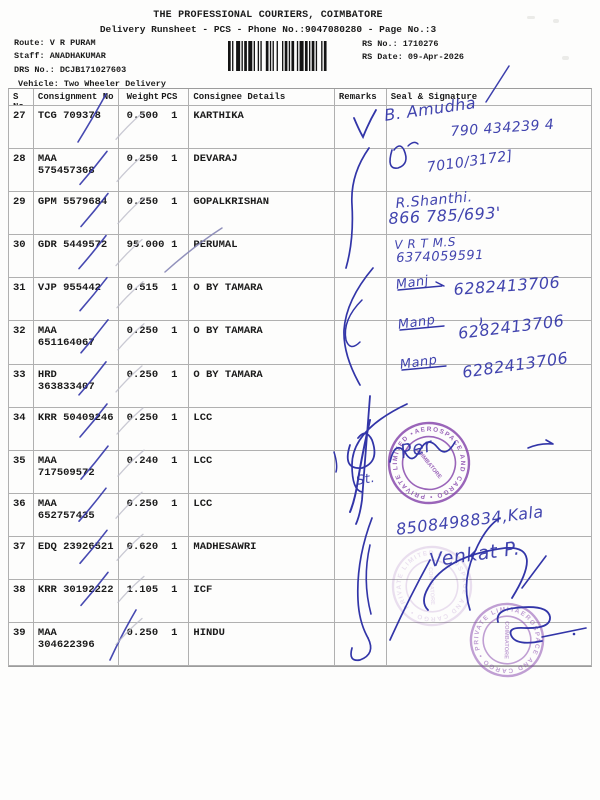 The height and width of the screenshot is (800, 600). What do you see at coordinates (361, 97) in the screenshot?
I see `col-remarks: Remarks` at bounding box center [361, 97].